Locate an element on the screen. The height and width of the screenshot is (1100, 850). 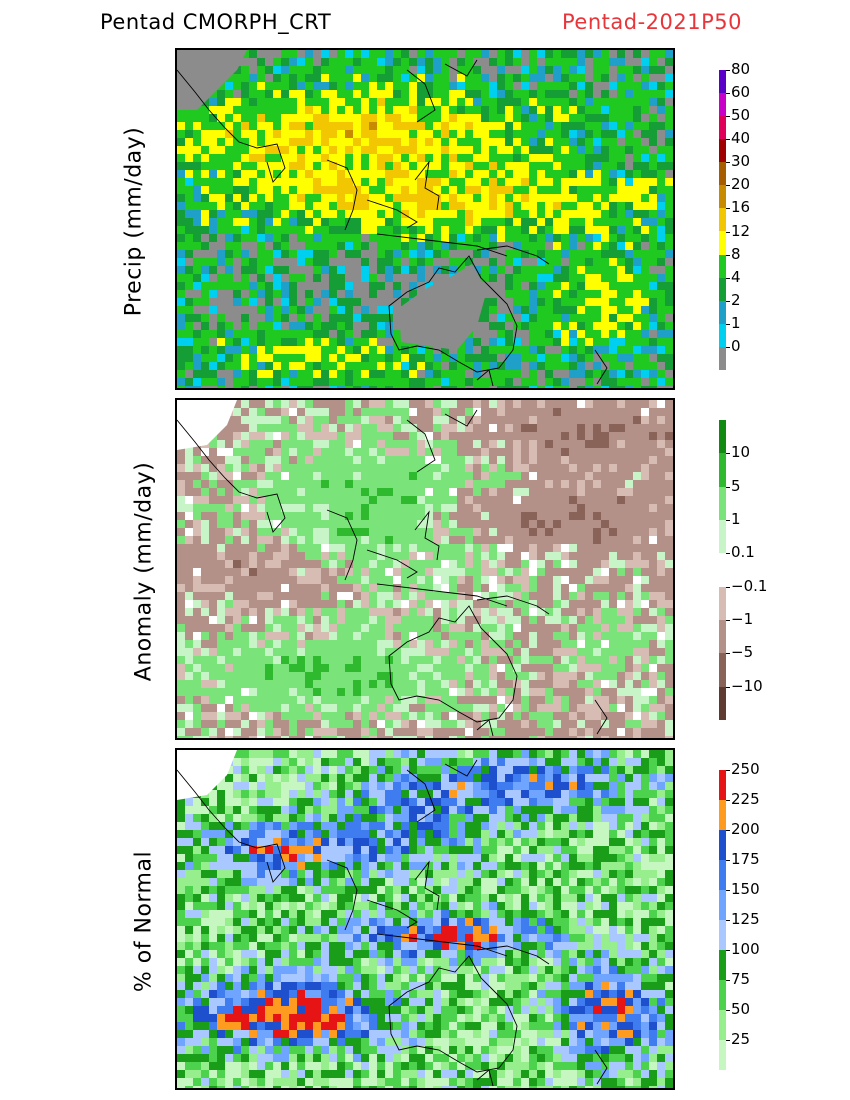
colorbar-tick-label: 100 is located at coordinates (745, 949).